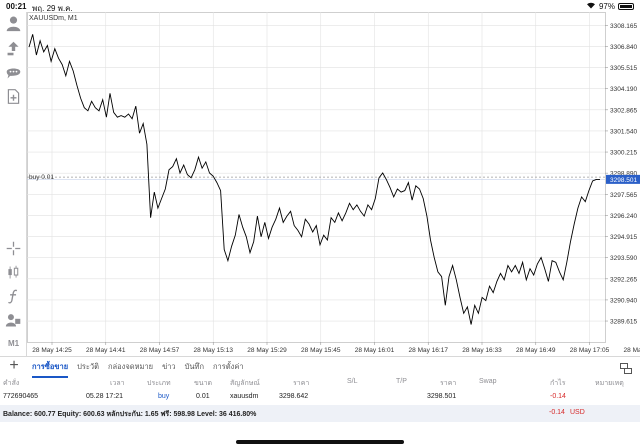 This screenshot has width=640, height=447. I want to click on crosshair-icon, so click(13, 248).